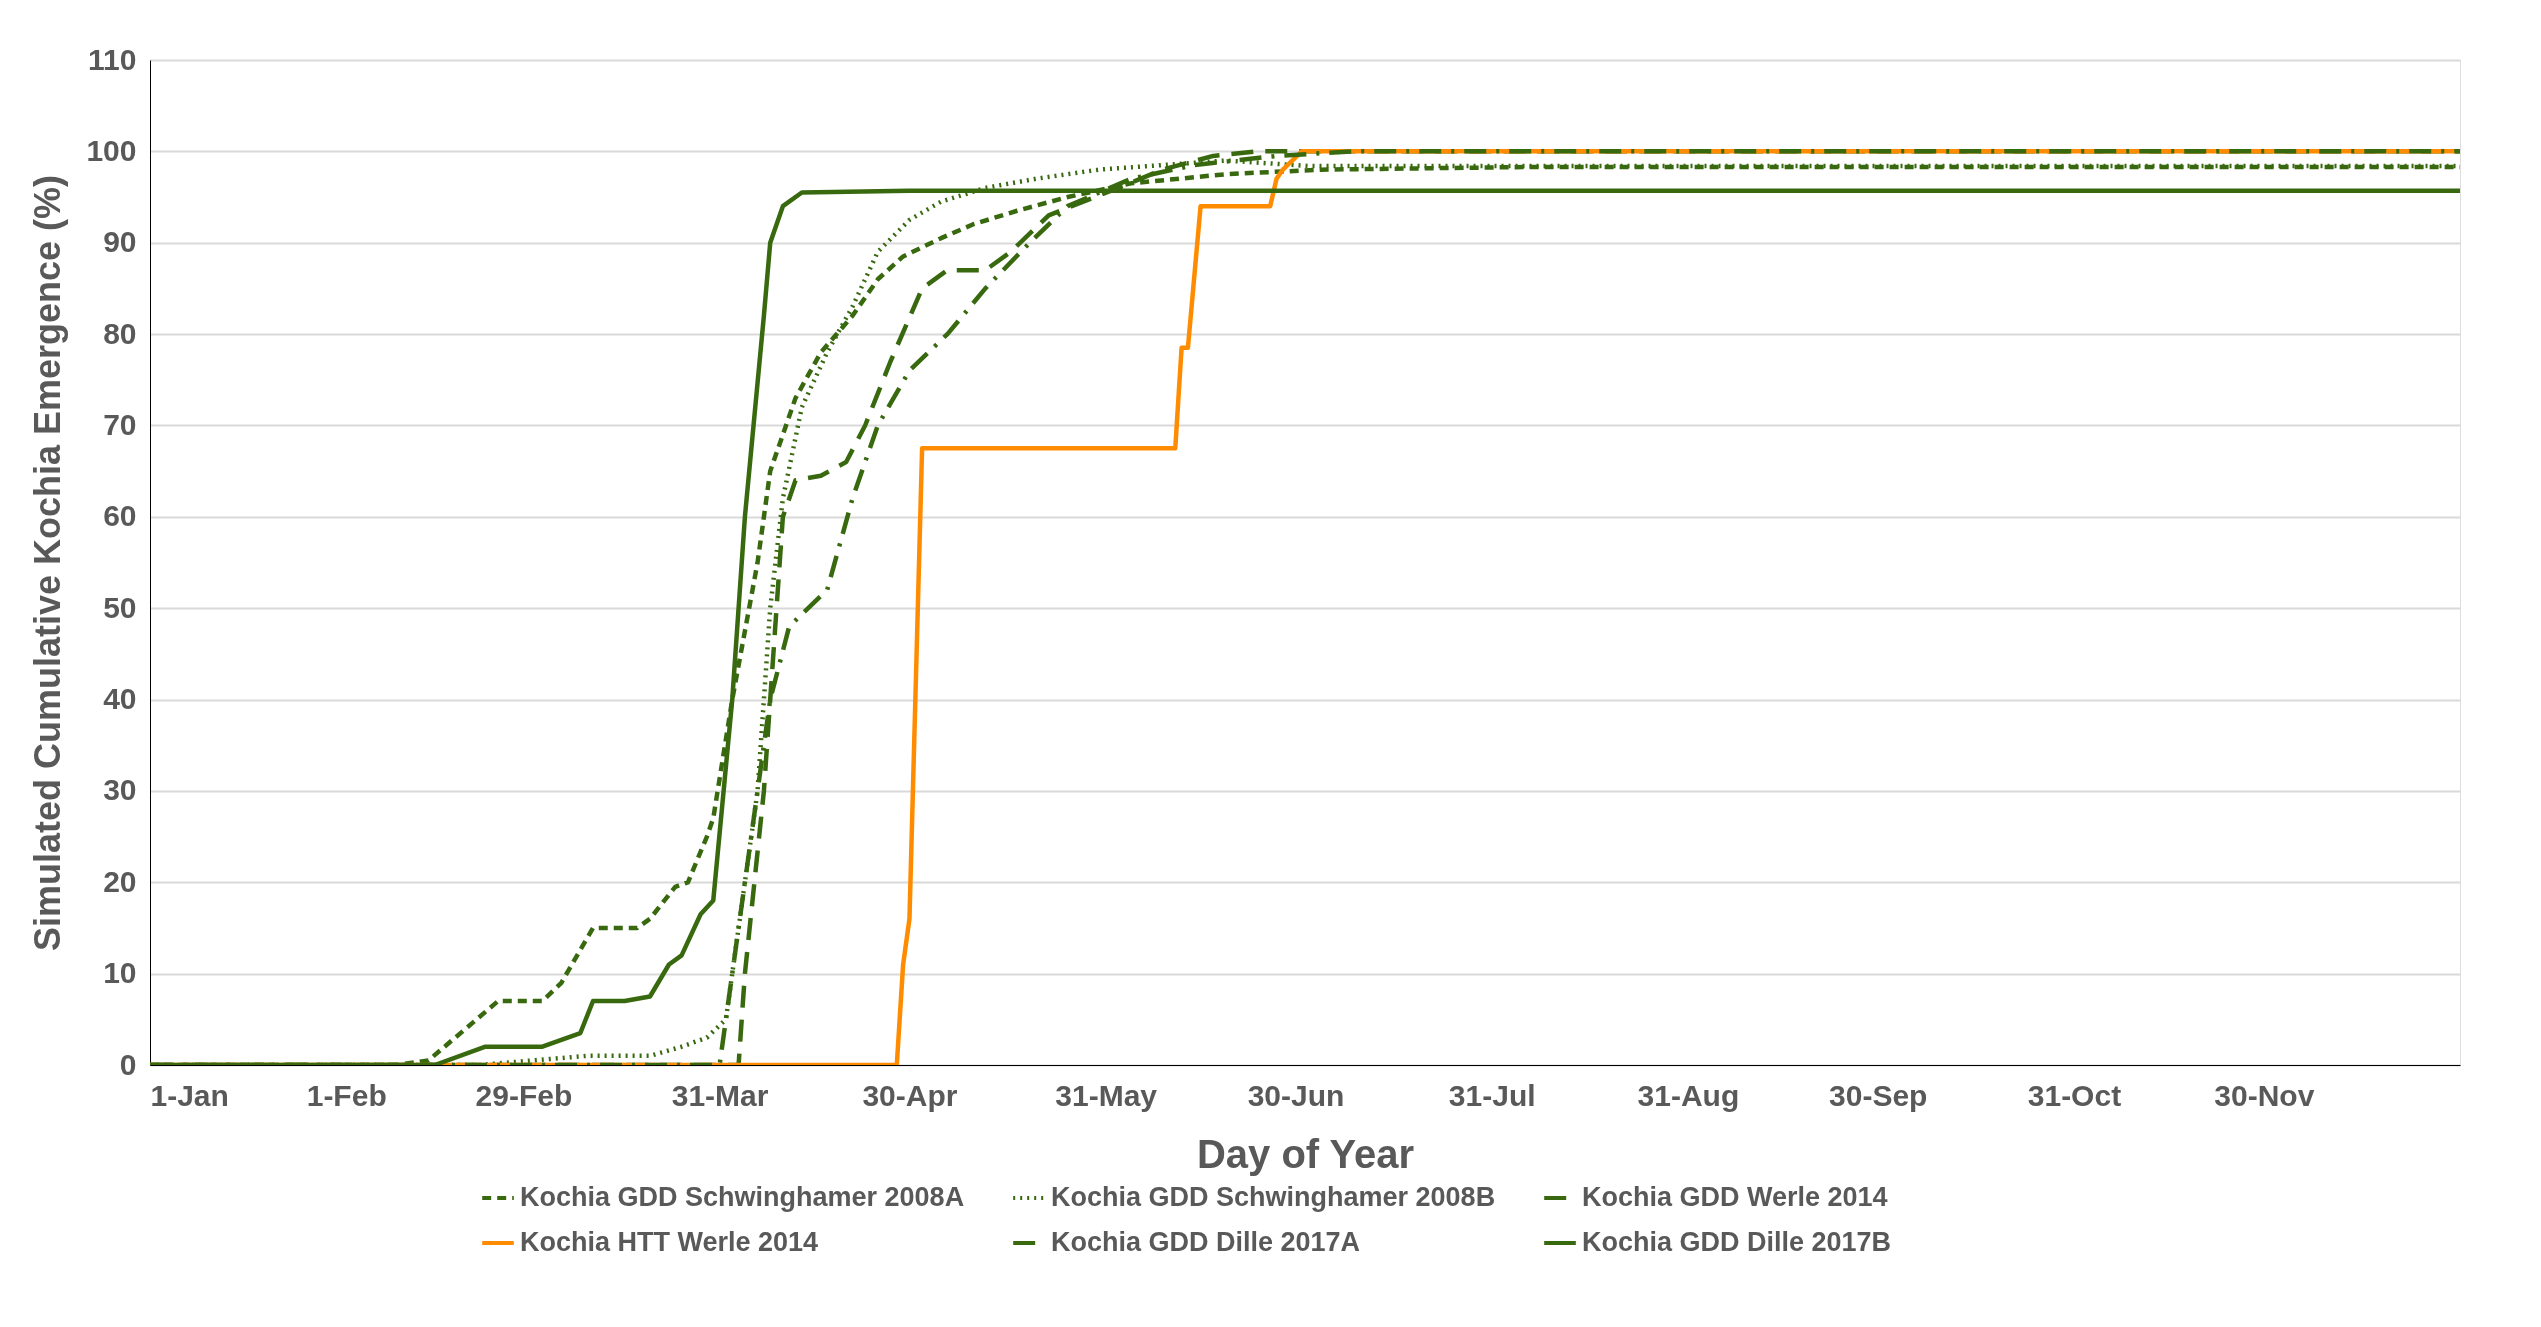 This screenshot has height=1327, width=2541. I want to click on legend-label: Kochia GDD Schwinghamer 2008A, so click(742, 1197).